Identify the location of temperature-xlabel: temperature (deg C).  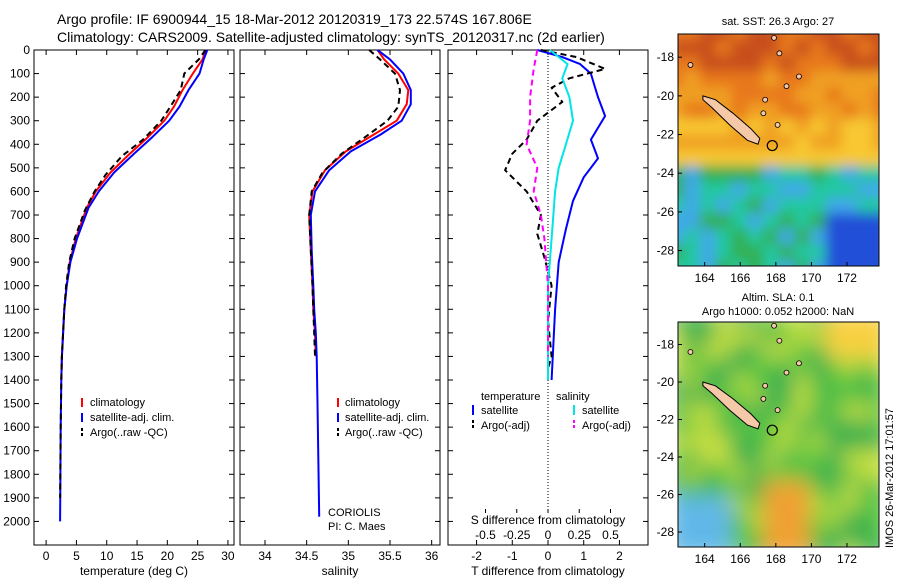
(134, 571).